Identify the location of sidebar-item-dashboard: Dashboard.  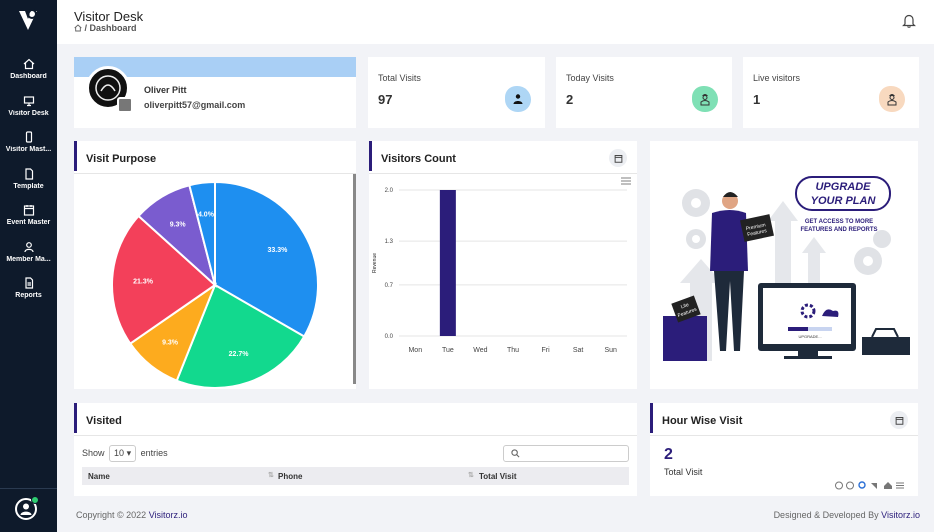
(28, 69).